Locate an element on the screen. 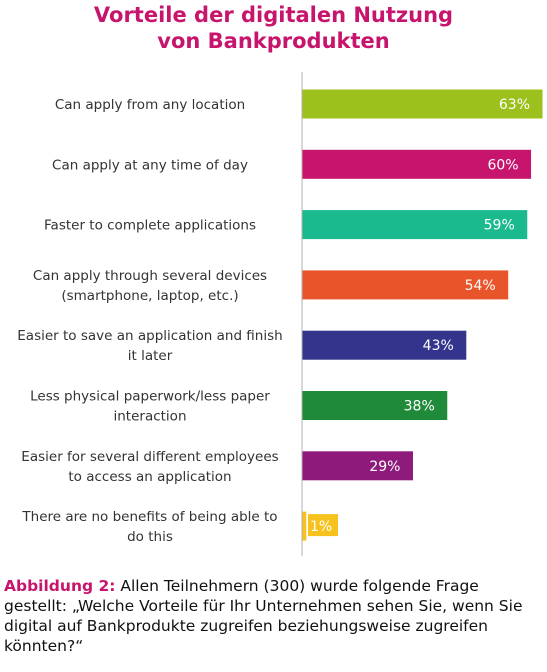  value-label: 60% is located at coordinates (502, 165).